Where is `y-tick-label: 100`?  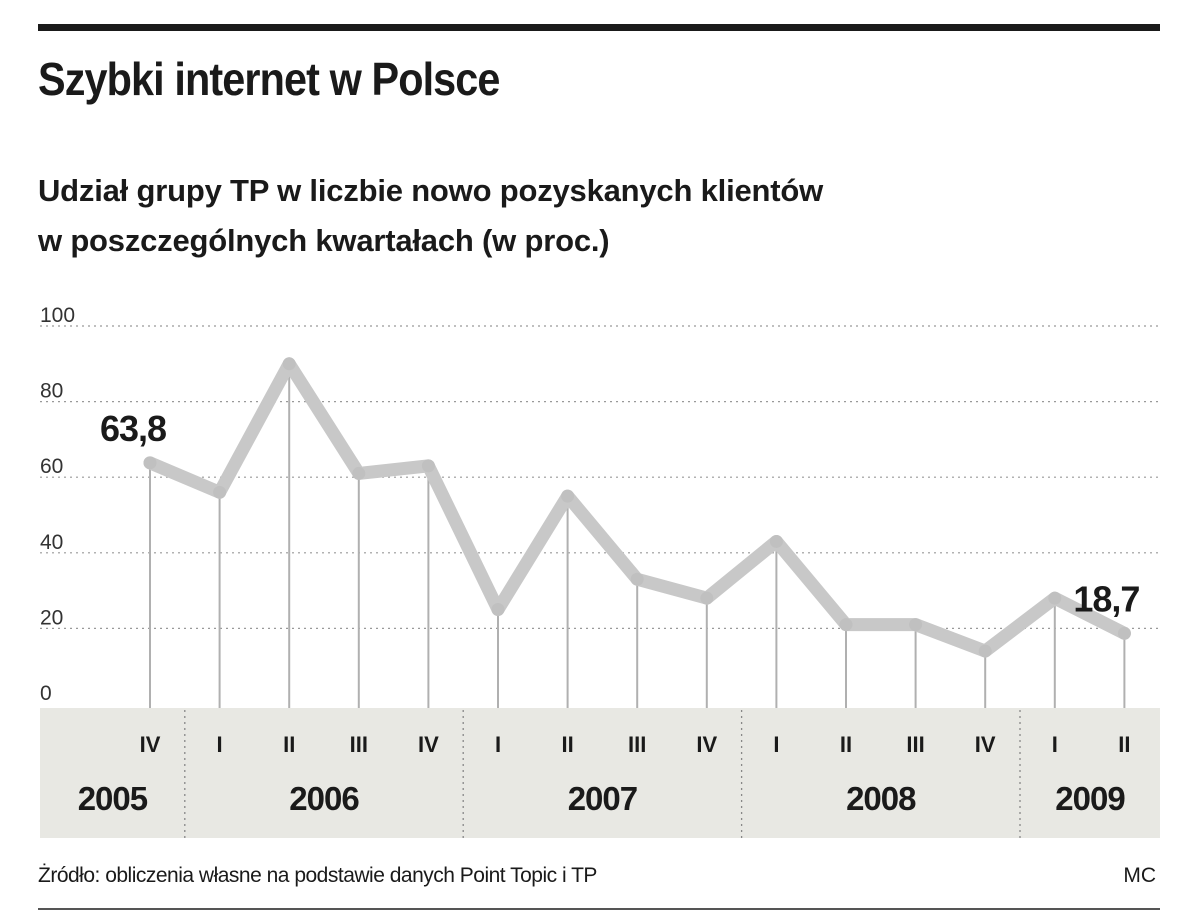
y-tick-label: 100 is located at coordinates (57, 315).